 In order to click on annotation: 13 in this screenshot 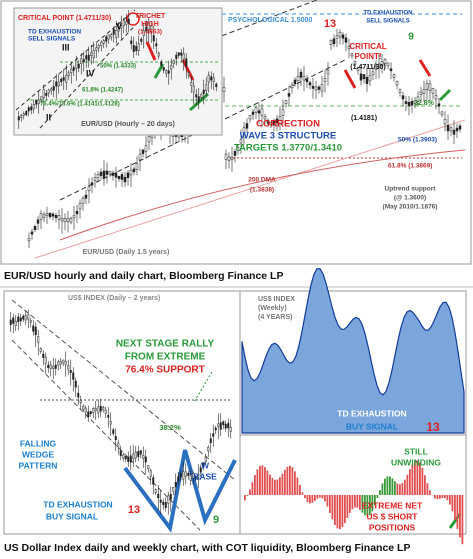, I will do `click(330, 24)`.